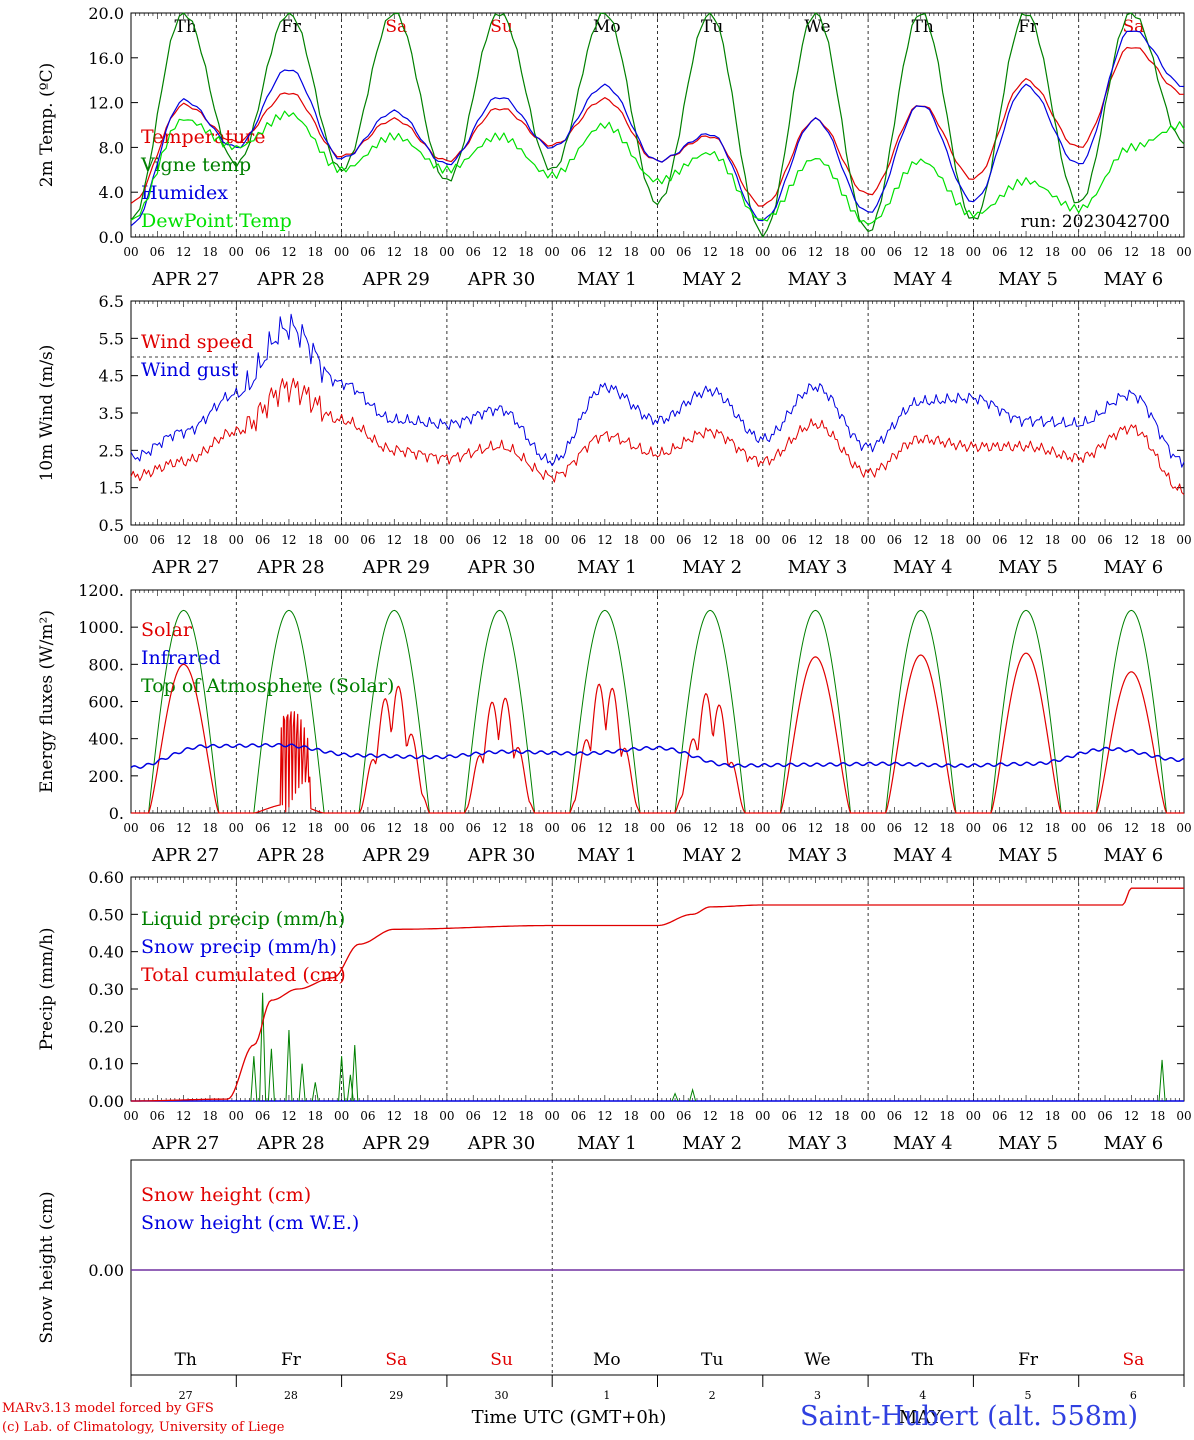 This screenshot has height=1440, width=1194. Describe the element at coordinates (657, 994) in the screenshot. I see `series-total-cumulated` at that location.